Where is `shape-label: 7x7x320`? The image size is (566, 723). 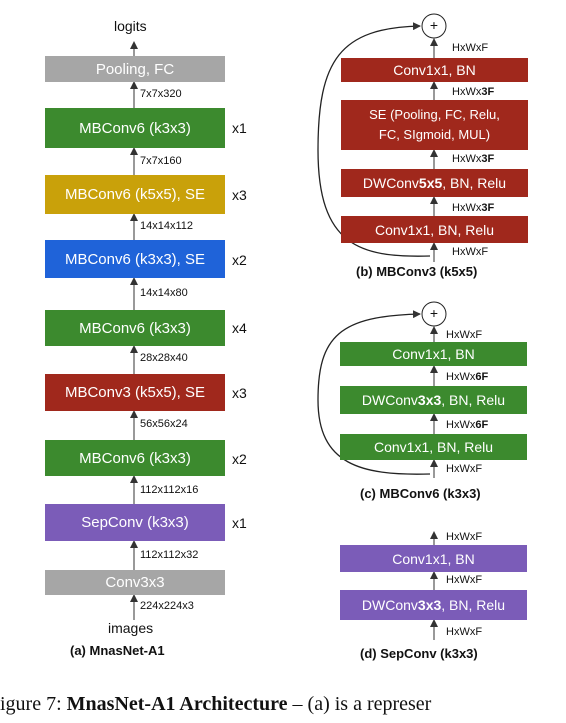
shape-label: 7x7x320 is located at coordinates (161, 94).